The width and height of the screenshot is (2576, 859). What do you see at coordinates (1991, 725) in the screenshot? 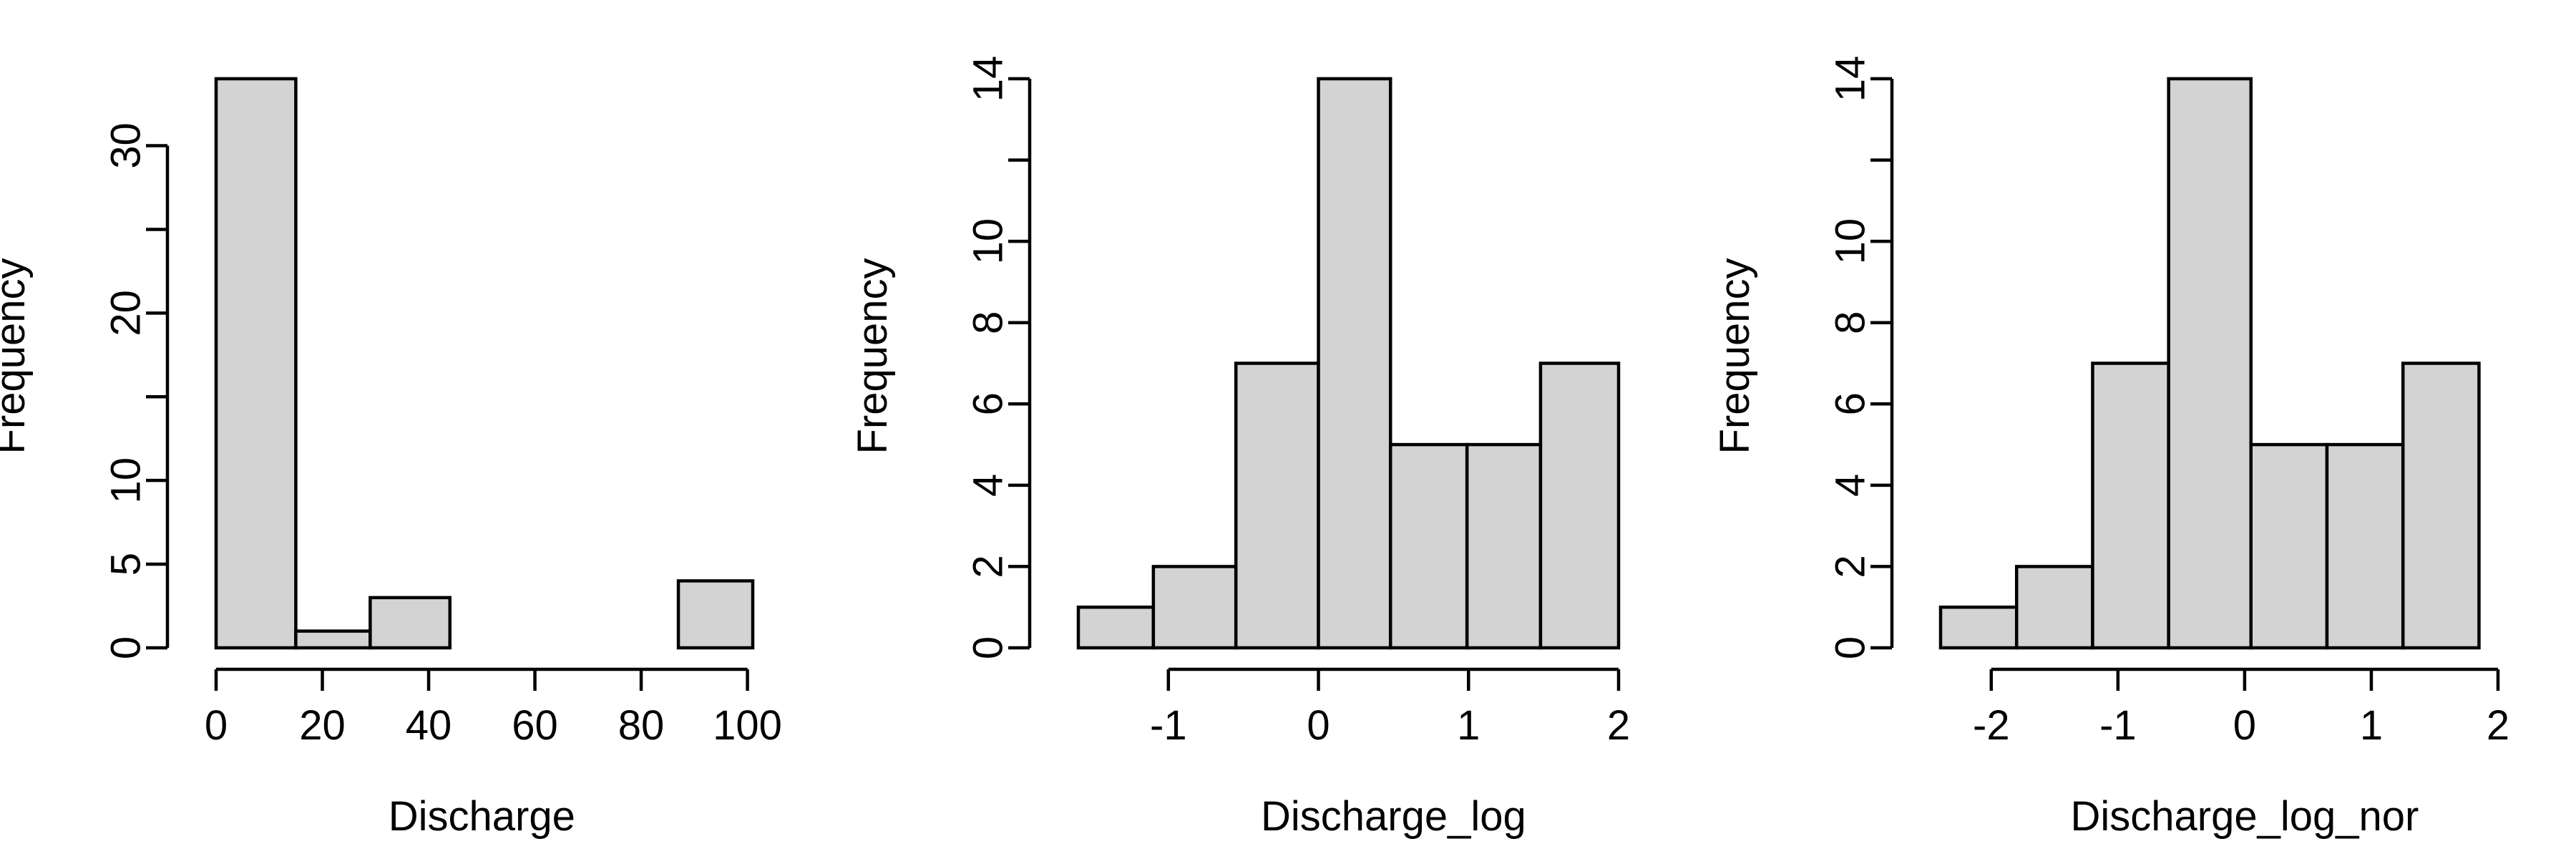
I see `x-tick-label: -2` at bounding box center [1991, 725].